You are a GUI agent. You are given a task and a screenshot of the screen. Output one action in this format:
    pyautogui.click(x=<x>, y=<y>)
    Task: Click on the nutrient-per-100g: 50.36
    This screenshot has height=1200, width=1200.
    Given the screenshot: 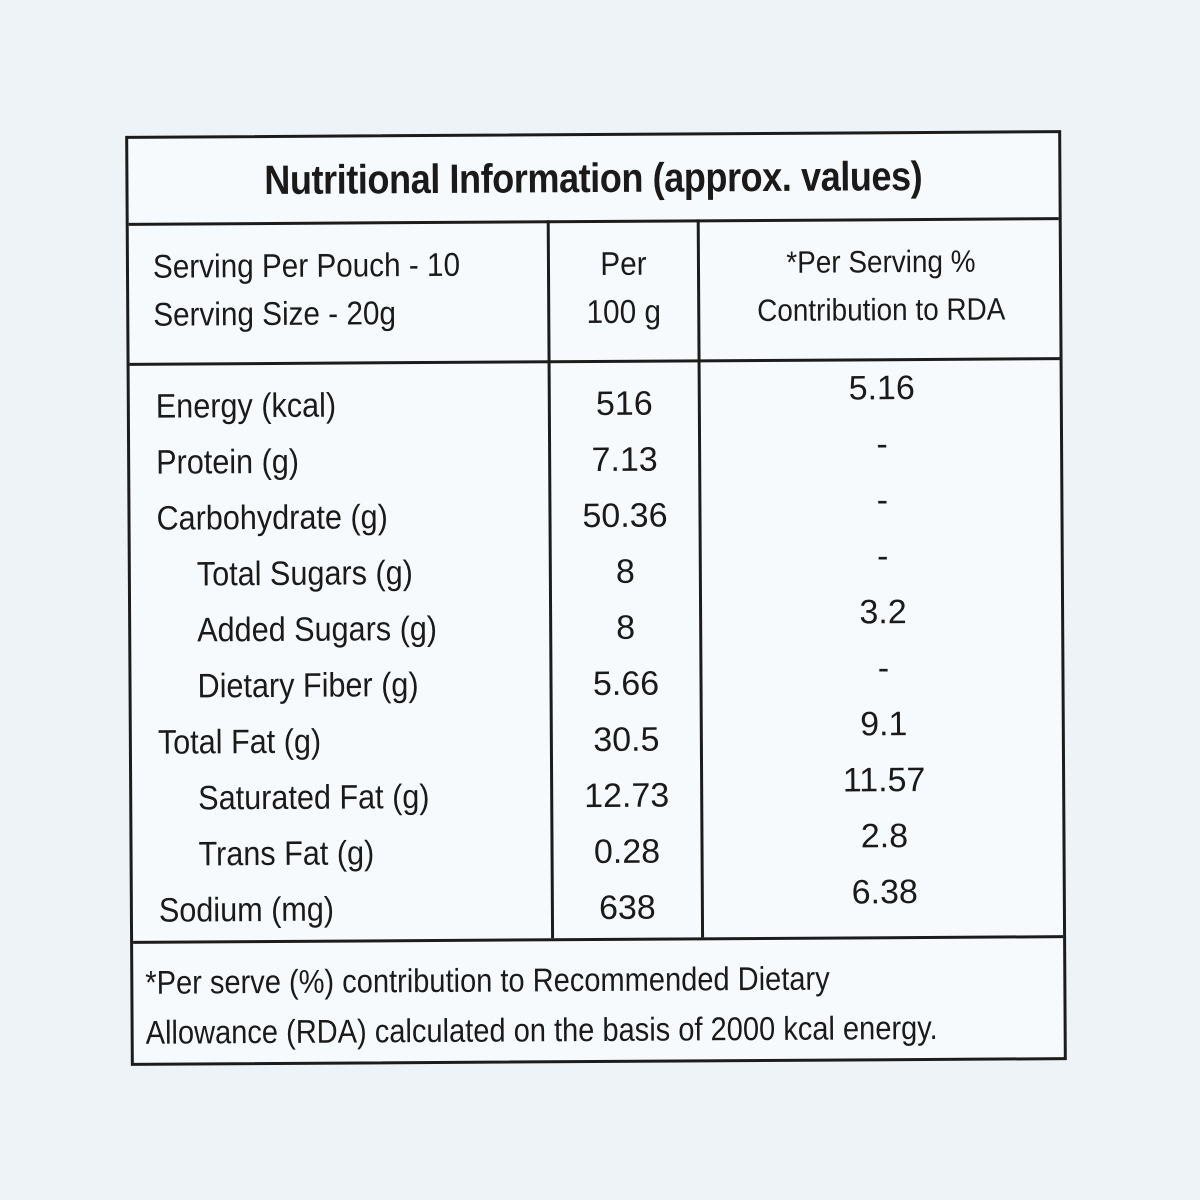 What is the action you would take?
    pyautogui.click(x=625, y=516)
    